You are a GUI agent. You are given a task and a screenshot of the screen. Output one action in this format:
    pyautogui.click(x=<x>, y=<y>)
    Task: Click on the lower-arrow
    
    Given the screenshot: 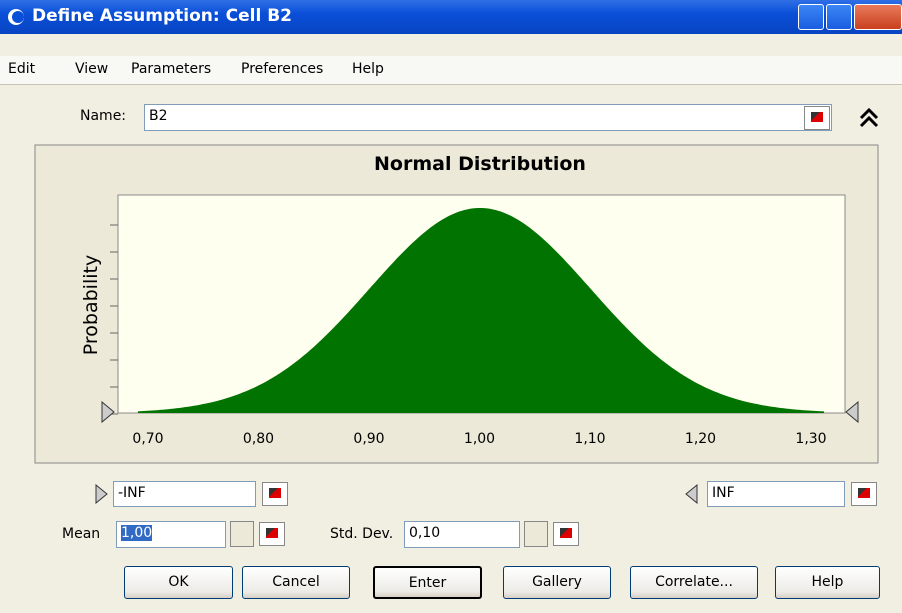 What is the action you would take?
    pyautogui.click(x=101, y=494)
    